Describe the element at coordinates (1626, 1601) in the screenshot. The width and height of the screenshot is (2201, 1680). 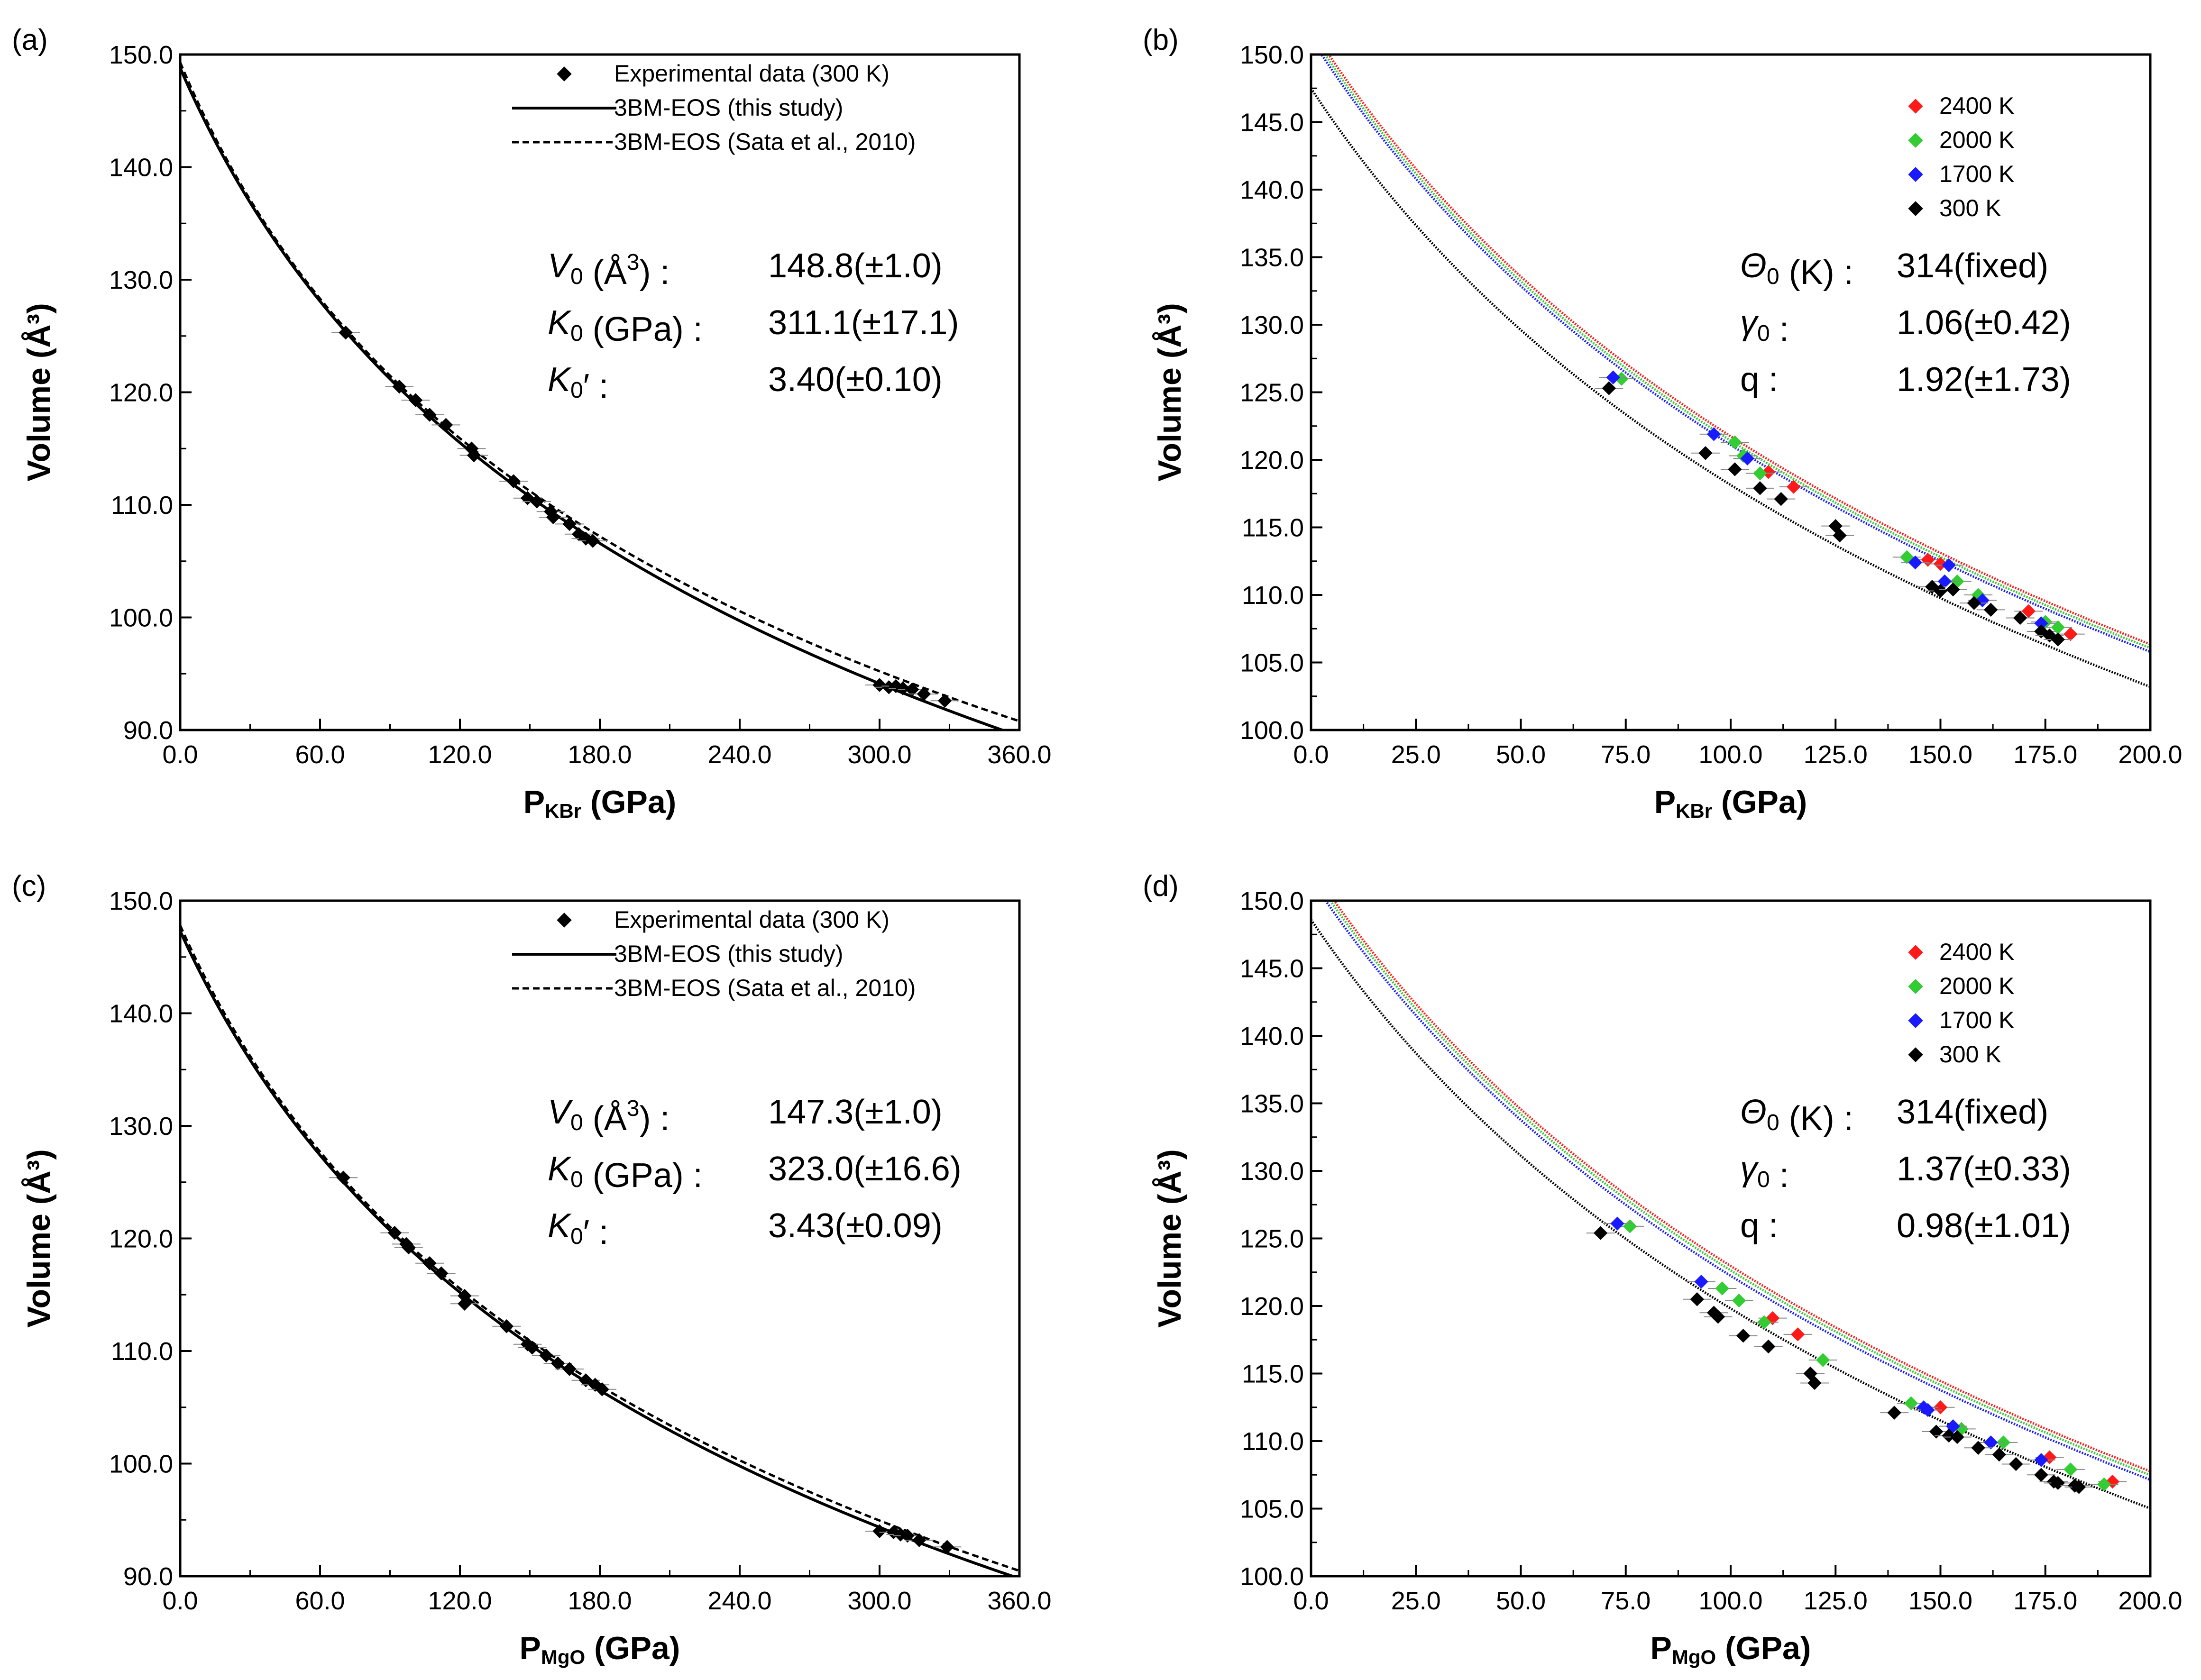
I see `x-tick-label: 75.0` at that location.